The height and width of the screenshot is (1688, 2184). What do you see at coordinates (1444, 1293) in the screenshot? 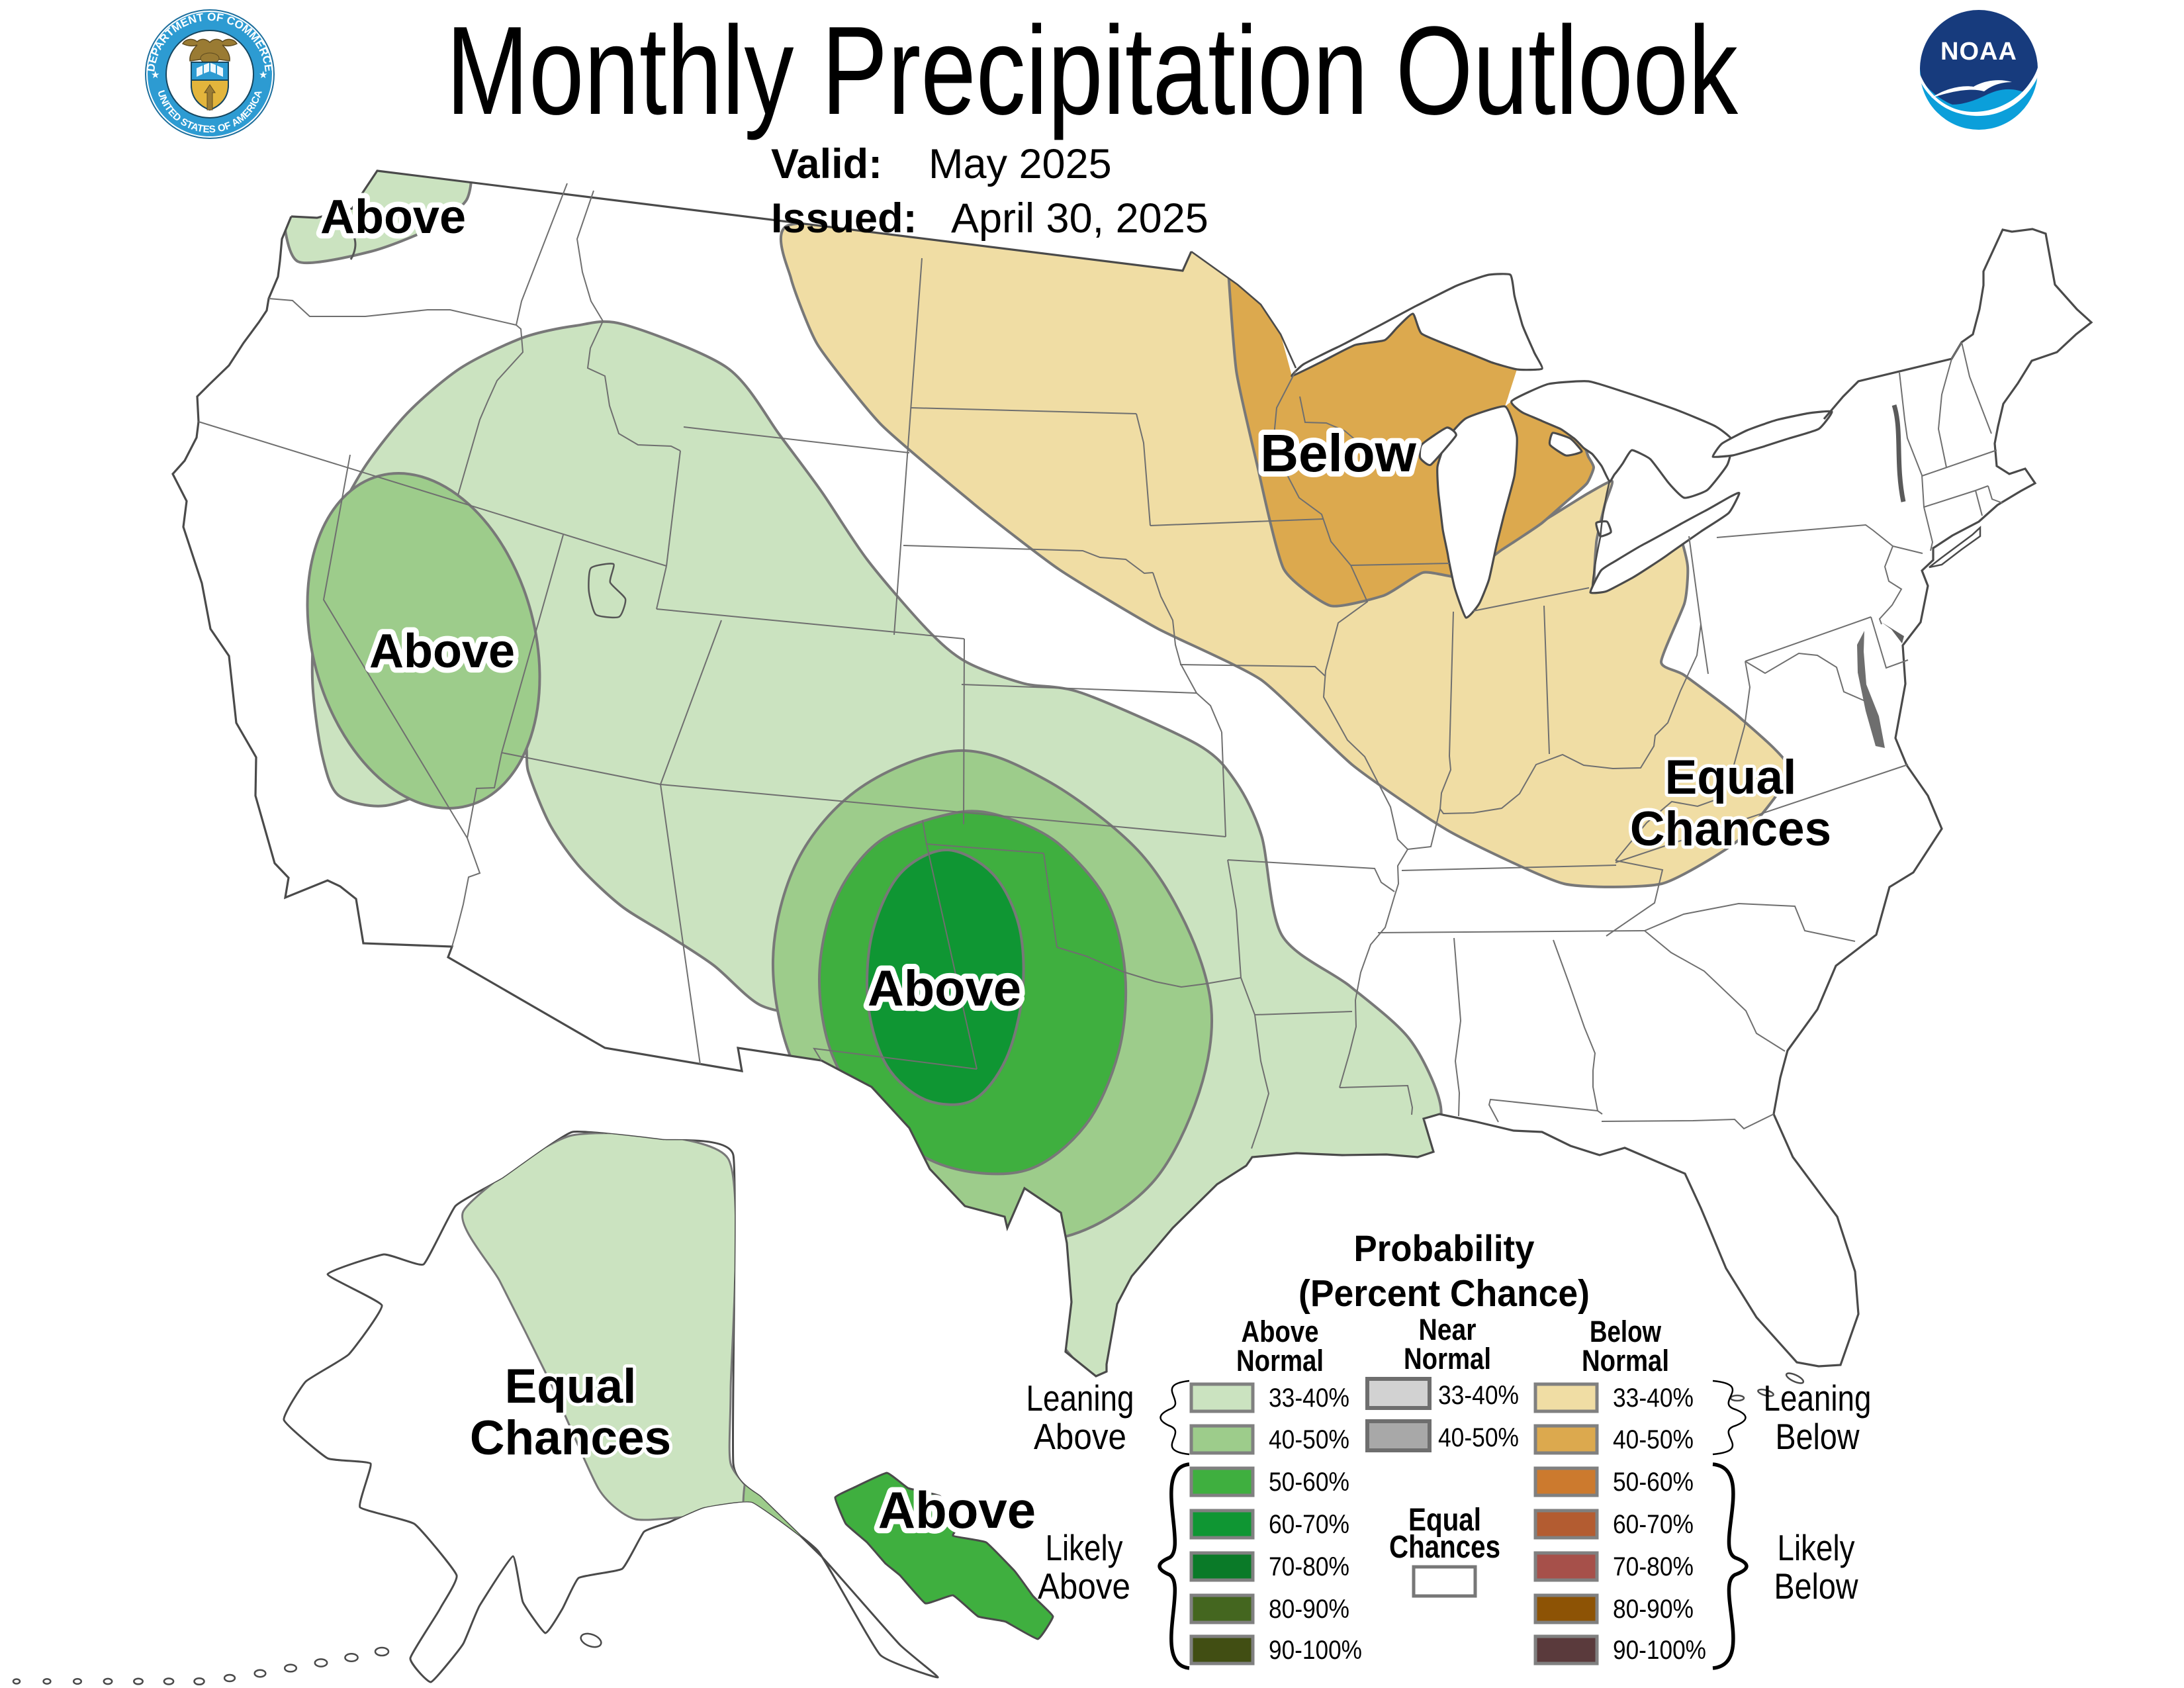
I see `svg-text: (Percent Chance)` at bounding box center [1444, 1293].